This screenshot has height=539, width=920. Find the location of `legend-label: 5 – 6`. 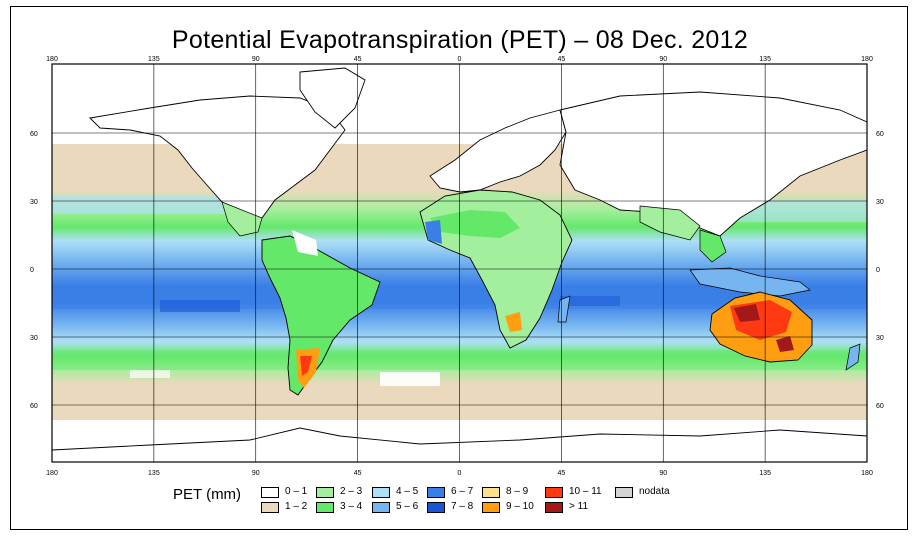

legend-label: 5 – 6 is located at coordinates (407, 506).